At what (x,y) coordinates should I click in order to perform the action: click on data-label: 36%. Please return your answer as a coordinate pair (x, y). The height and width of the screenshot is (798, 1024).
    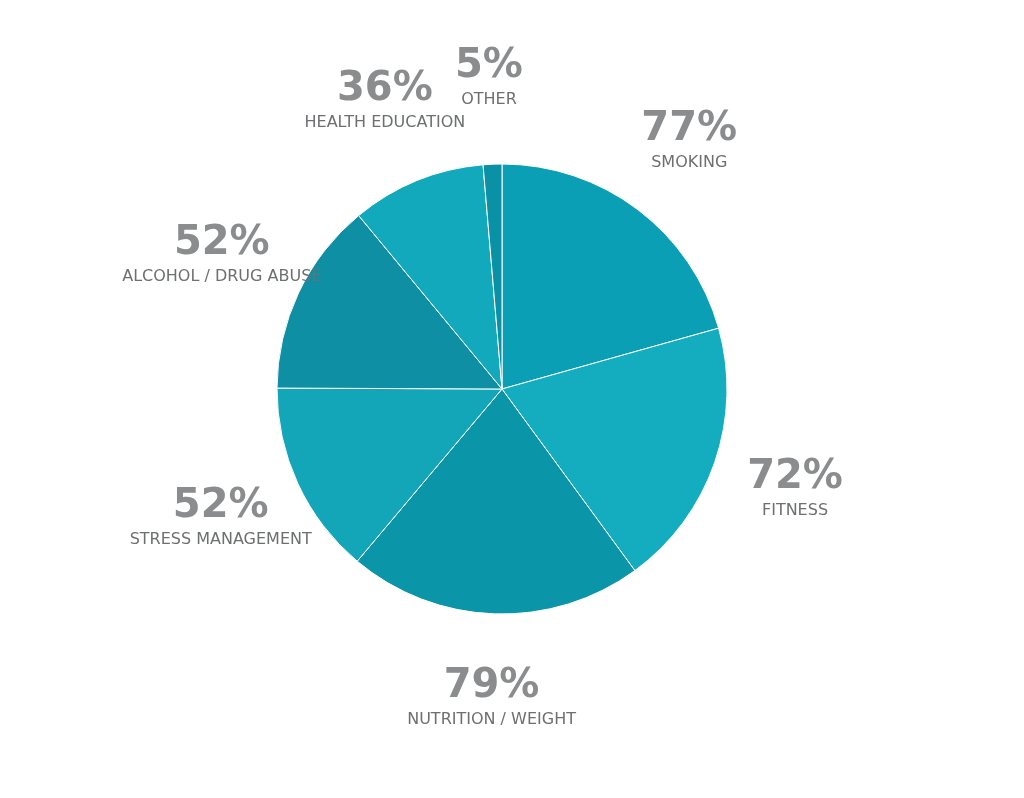
    Looking at the image, I should click on (385, 85).